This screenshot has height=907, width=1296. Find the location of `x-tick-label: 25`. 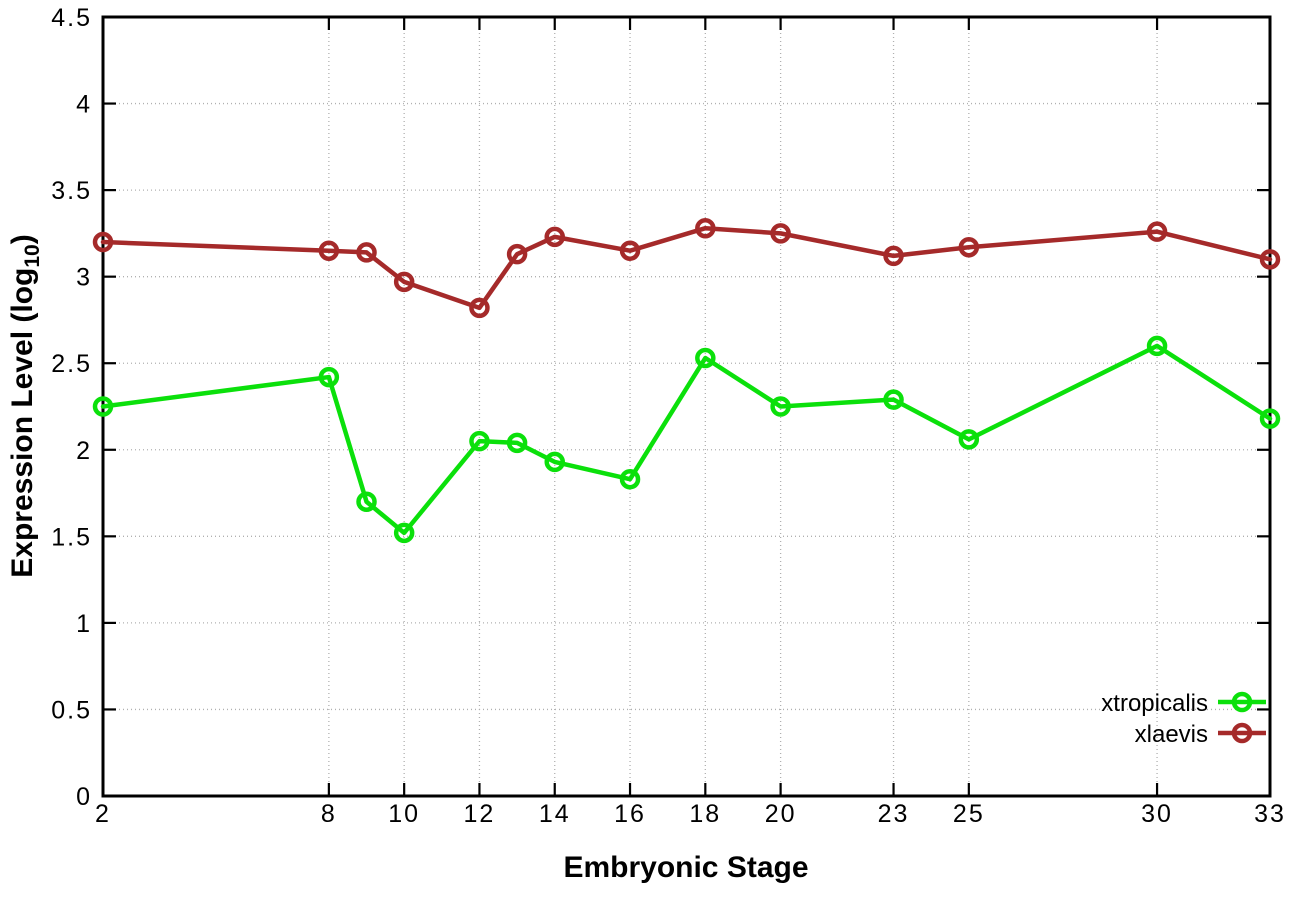

x-tick-label: 25 is located at coordinates (969, 814).